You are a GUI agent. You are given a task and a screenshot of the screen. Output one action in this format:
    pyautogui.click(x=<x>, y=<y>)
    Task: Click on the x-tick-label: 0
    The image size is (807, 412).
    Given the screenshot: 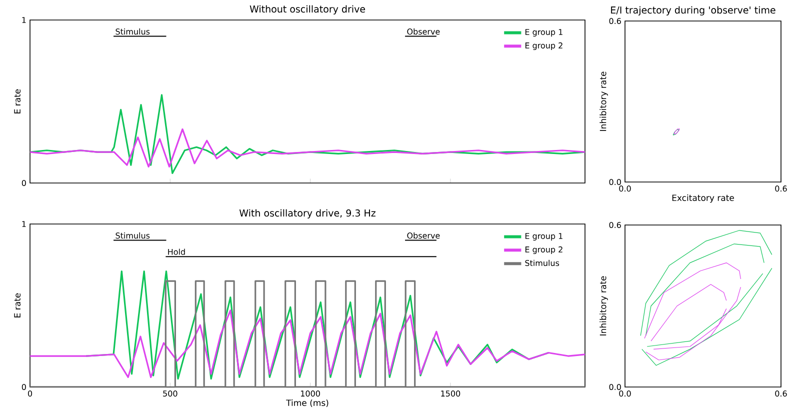 What is the action you would take?
    pyautogui.click(x=30, y=393)
    